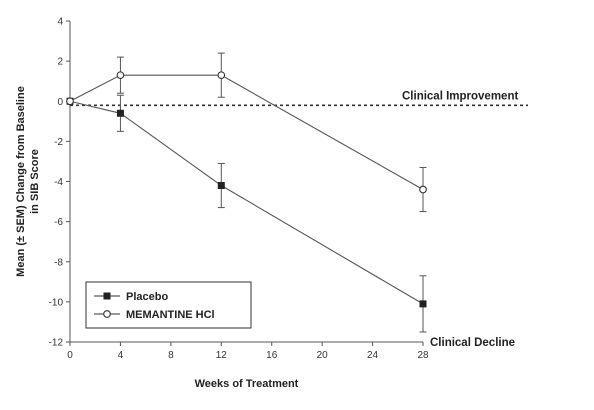 The width and height of the screenshot is (594, 410). I want to click on y-tick-label: -6, so click(58, 222).